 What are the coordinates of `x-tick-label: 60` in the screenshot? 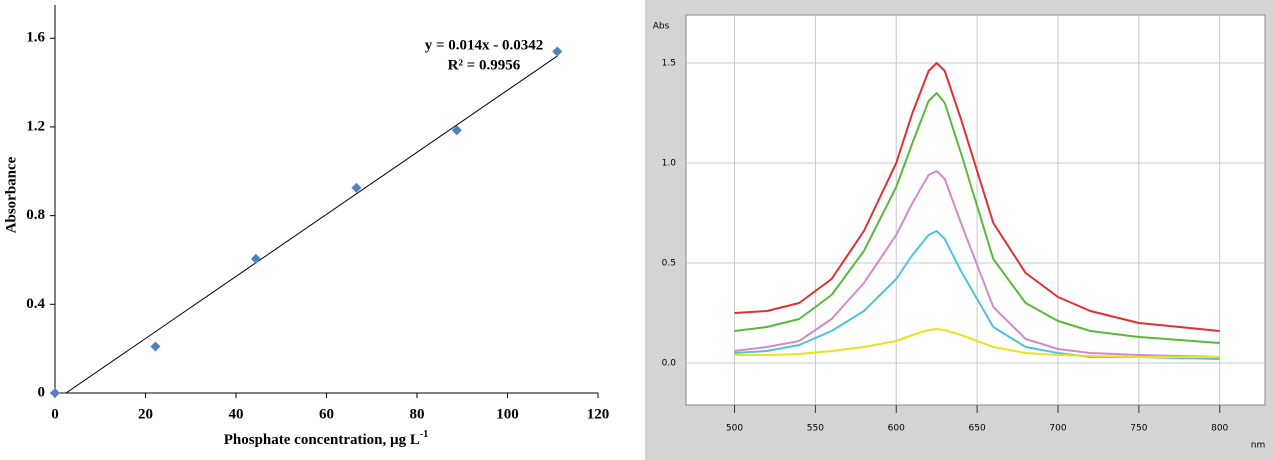 It's located at (326, 414).